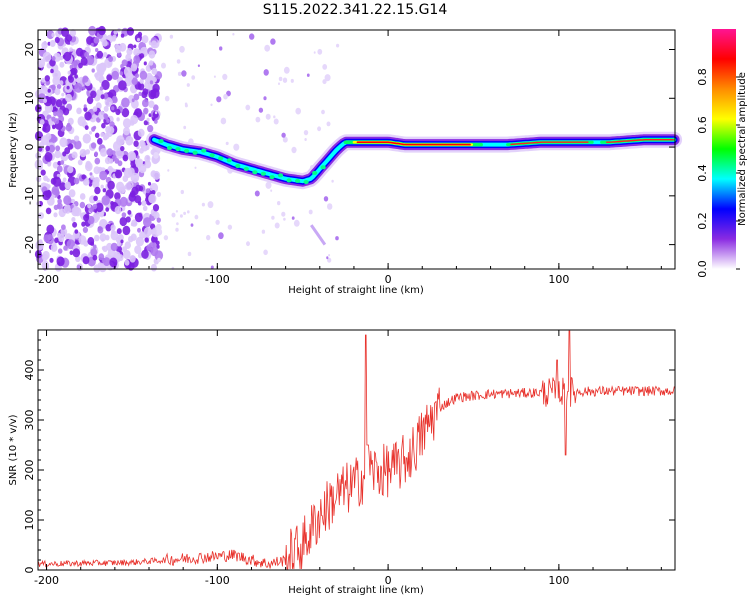  What do you see at coordinates (29, 98) in the screenshot?
I see `y-tick-label: 10` at bounding box center [29, 98].